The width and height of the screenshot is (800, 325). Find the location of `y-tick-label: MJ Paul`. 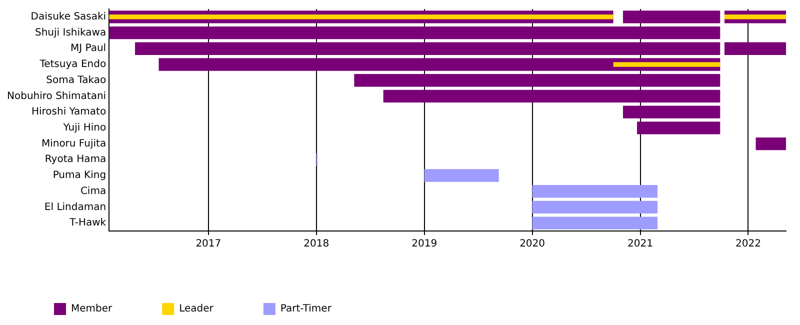

y-tick-label: MJ Paul is located at coordinates (88, 48).